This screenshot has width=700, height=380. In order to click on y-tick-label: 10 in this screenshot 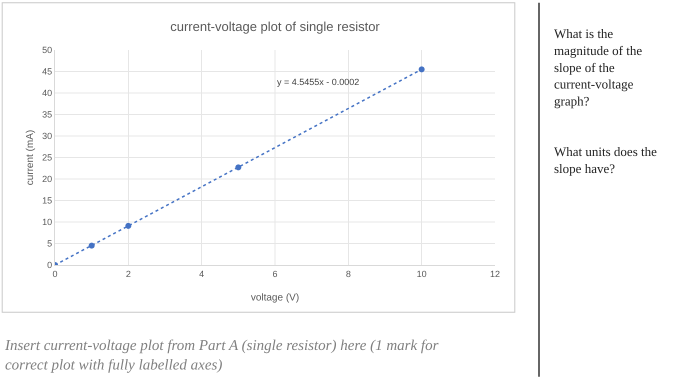, I will do `click(47, 222)`.